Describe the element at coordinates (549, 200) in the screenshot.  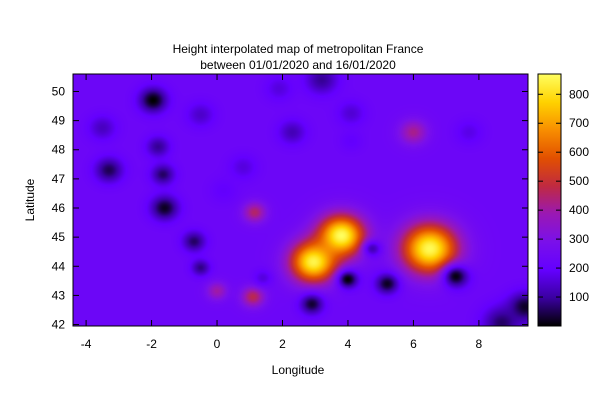
I see `colorbar-gradient` at that location.